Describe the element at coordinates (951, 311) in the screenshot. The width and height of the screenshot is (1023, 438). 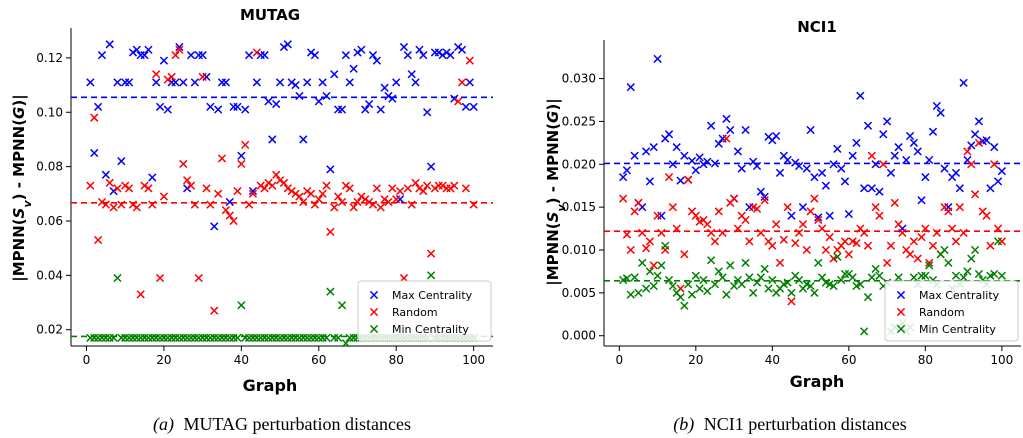
I see `legend-box` at that location.